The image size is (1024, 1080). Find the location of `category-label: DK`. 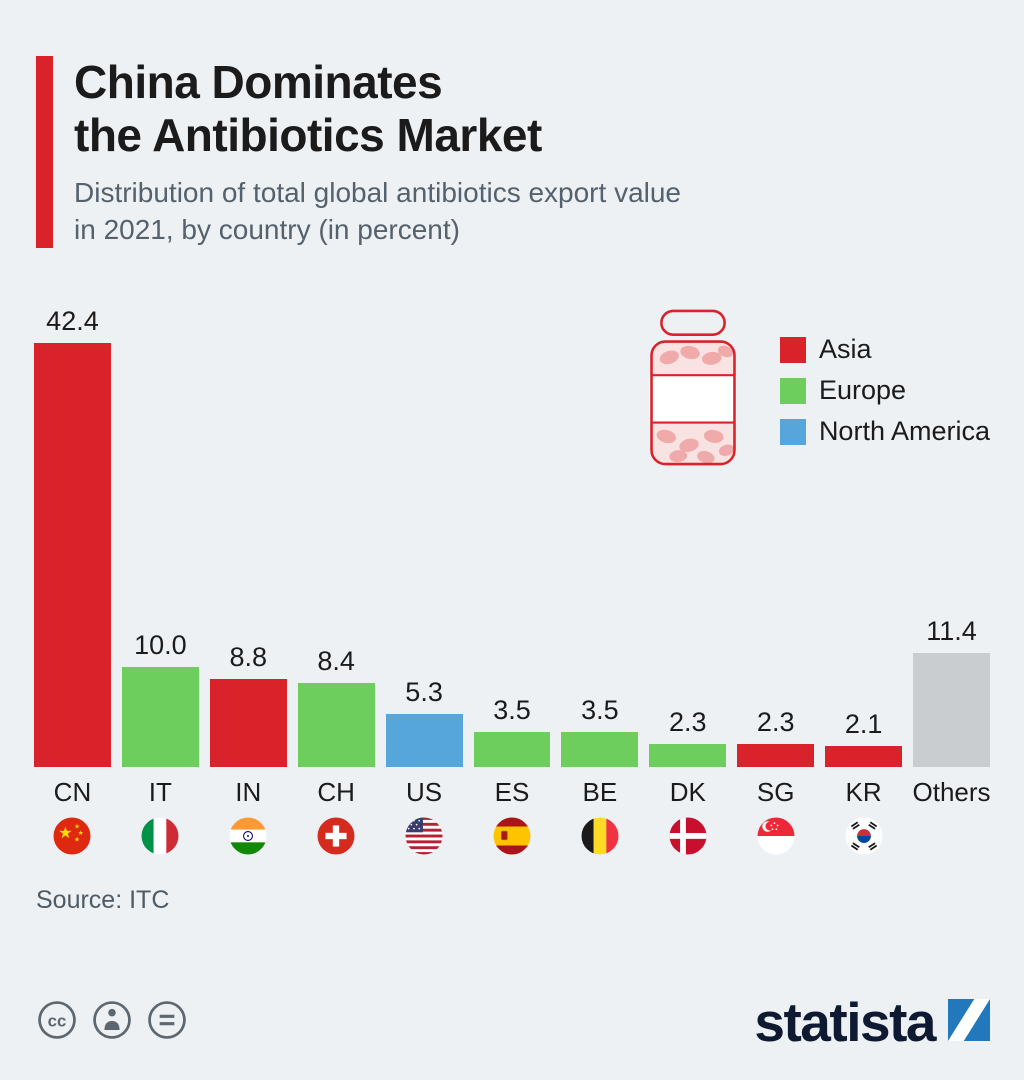

category-label: DK is located at coordinates (687, 792).